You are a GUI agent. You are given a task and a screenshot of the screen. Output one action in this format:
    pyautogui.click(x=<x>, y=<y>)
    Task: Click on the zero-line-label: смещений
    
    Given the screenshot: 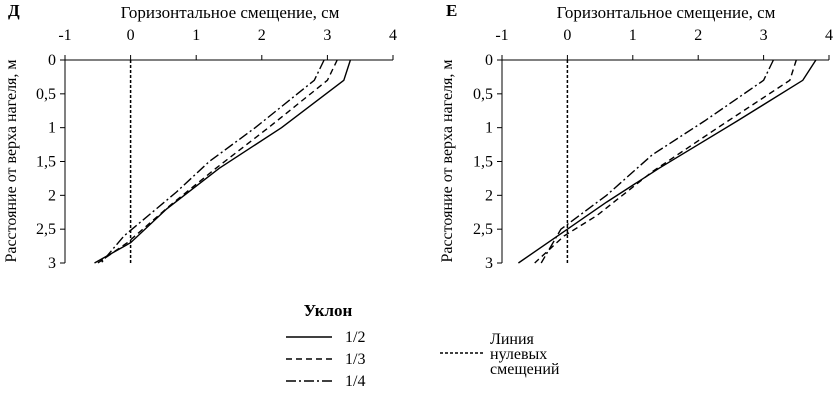 What is the action you would take?
    pyautogui.click(x=525, y=369)
    